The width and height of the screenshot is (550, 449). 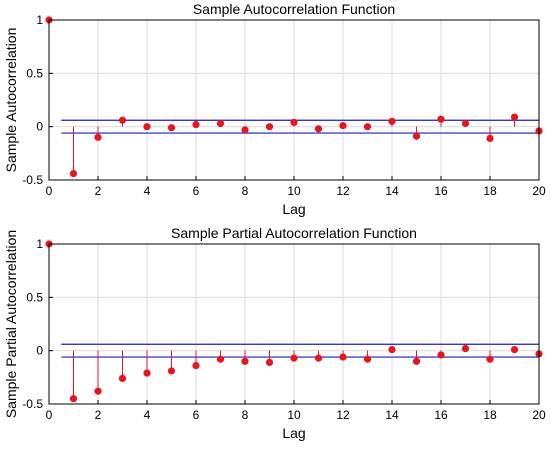 What do you see at coordinates (293, 209) in the screenshot?
I see `acf-x-axis-label: Lag` at bounding box center [293, 209].